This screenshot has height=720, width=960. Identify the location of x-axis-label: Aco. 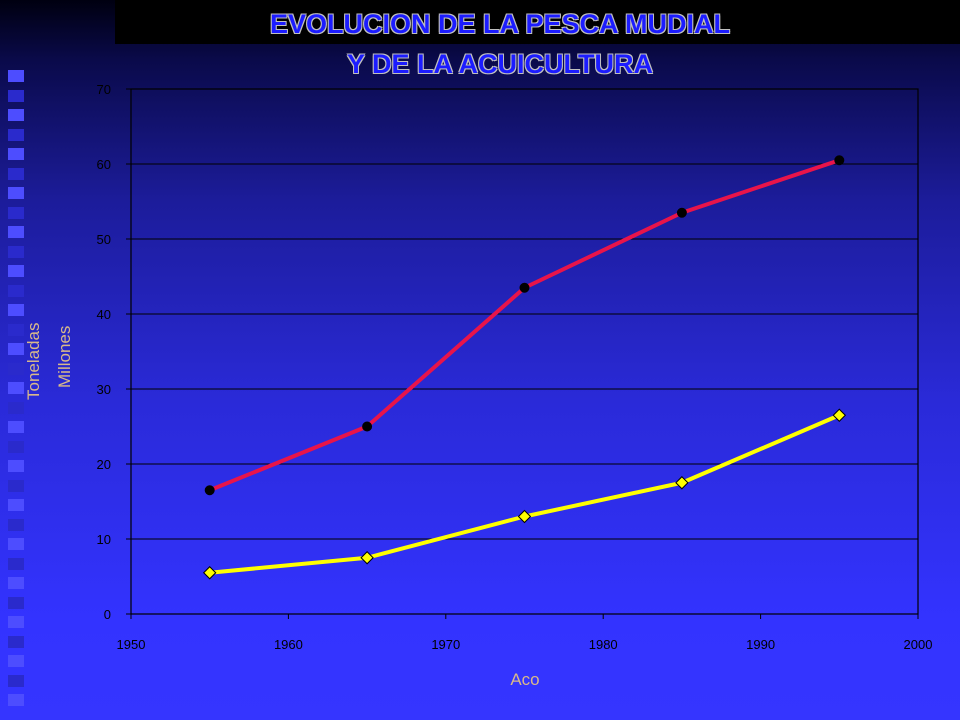
(525, 679).